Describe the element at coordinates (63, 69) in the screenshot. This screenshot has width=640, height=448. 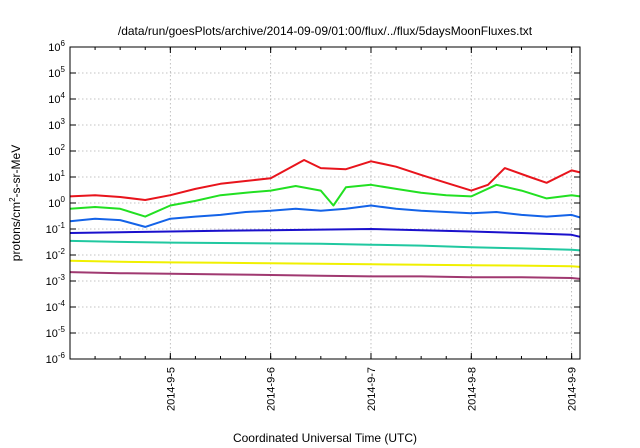
I see `y-tick-exponent: 5` at that location.